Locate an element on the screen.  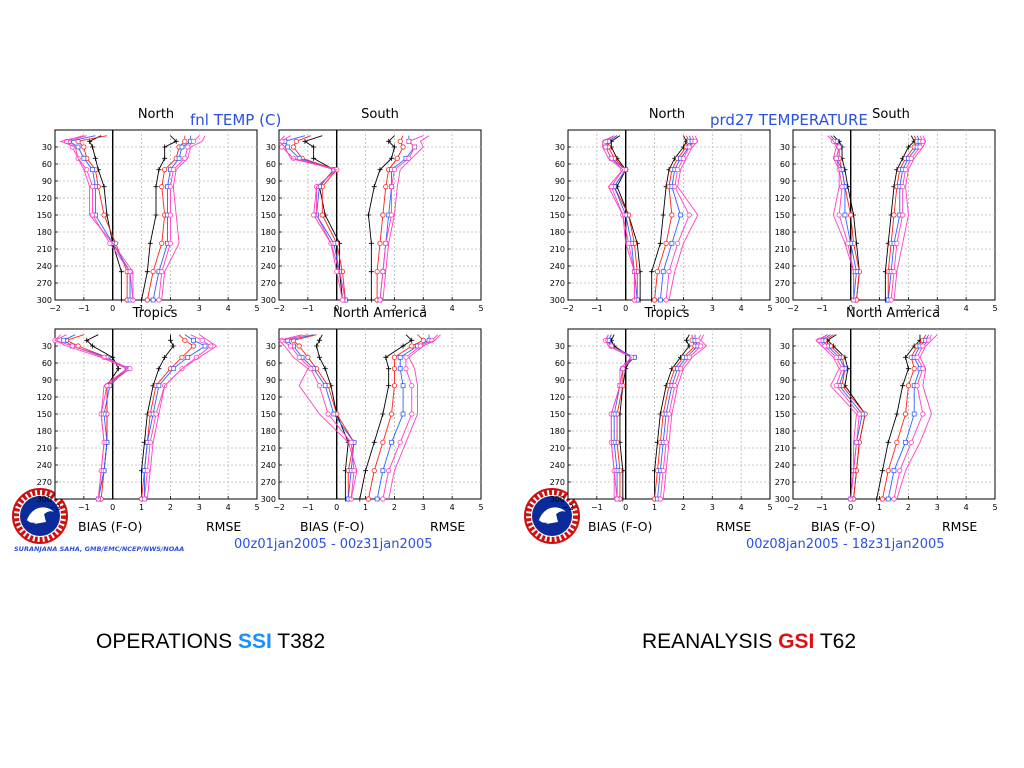
credit-label: SURANJANA SAHA, GMB/EMC/NCEP/NWS/NOAA is located at coordinates (99, 549).